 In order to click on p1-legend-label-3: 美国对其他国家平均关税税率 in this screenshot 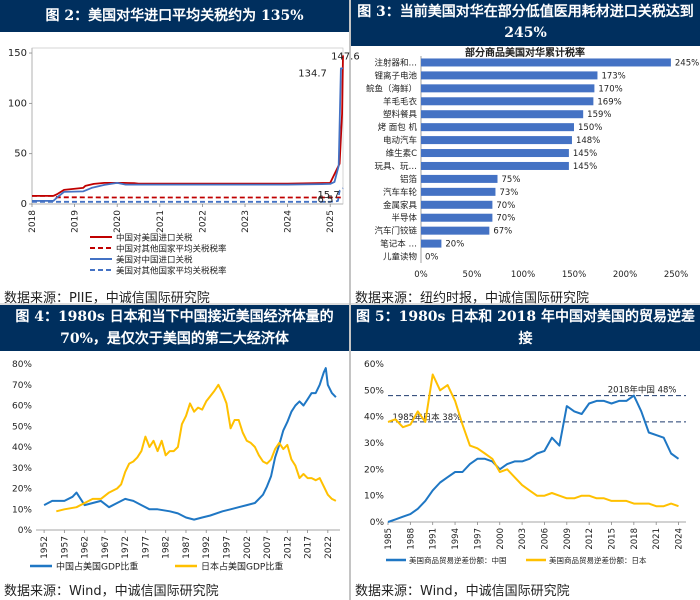, I will do `click(171, 271)`.